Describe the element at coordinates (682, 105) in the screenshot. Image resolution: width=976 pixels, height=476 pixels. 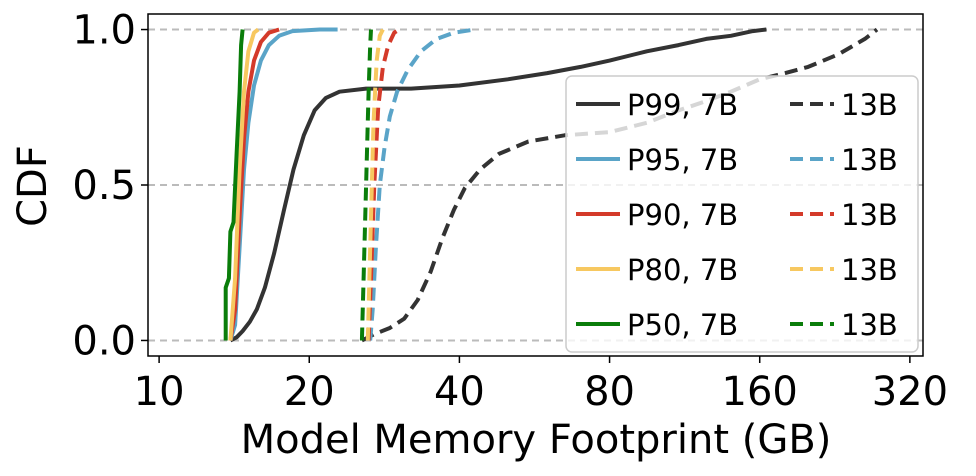
I see `legend-label-solid: P99, 7B` at that location.